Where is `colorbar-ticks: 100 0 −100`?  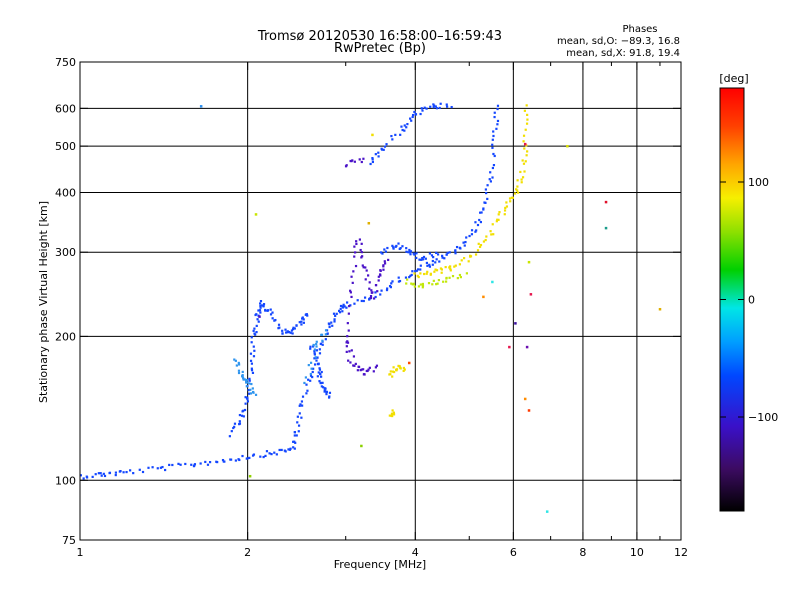 colorbar-ticks: 100 0 −100 is located at coordinates (749, 300).